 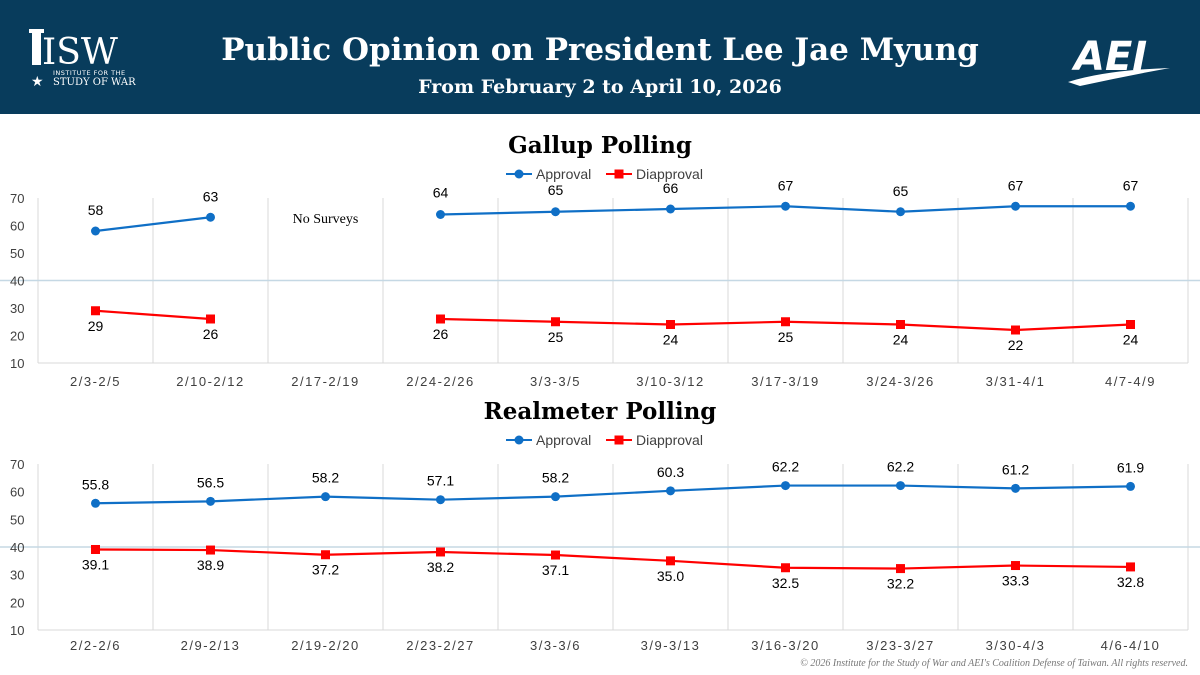 What do you see at coordinates (80, 52) in the screenshot?
I see `isw-logo-text: ISW` at bounding box center [80, 52].